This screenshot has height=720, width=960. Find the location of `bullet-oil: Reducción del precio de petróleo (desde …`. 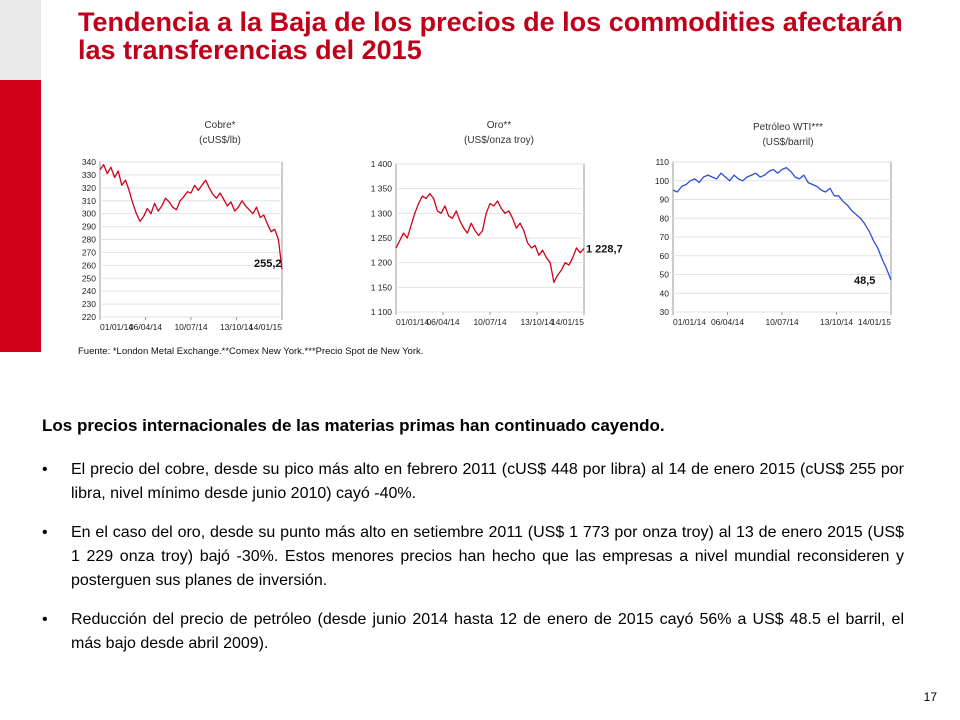

bullet-oil: Reducción del precio de petróleo (desde … is located at coordinates (473, 632).